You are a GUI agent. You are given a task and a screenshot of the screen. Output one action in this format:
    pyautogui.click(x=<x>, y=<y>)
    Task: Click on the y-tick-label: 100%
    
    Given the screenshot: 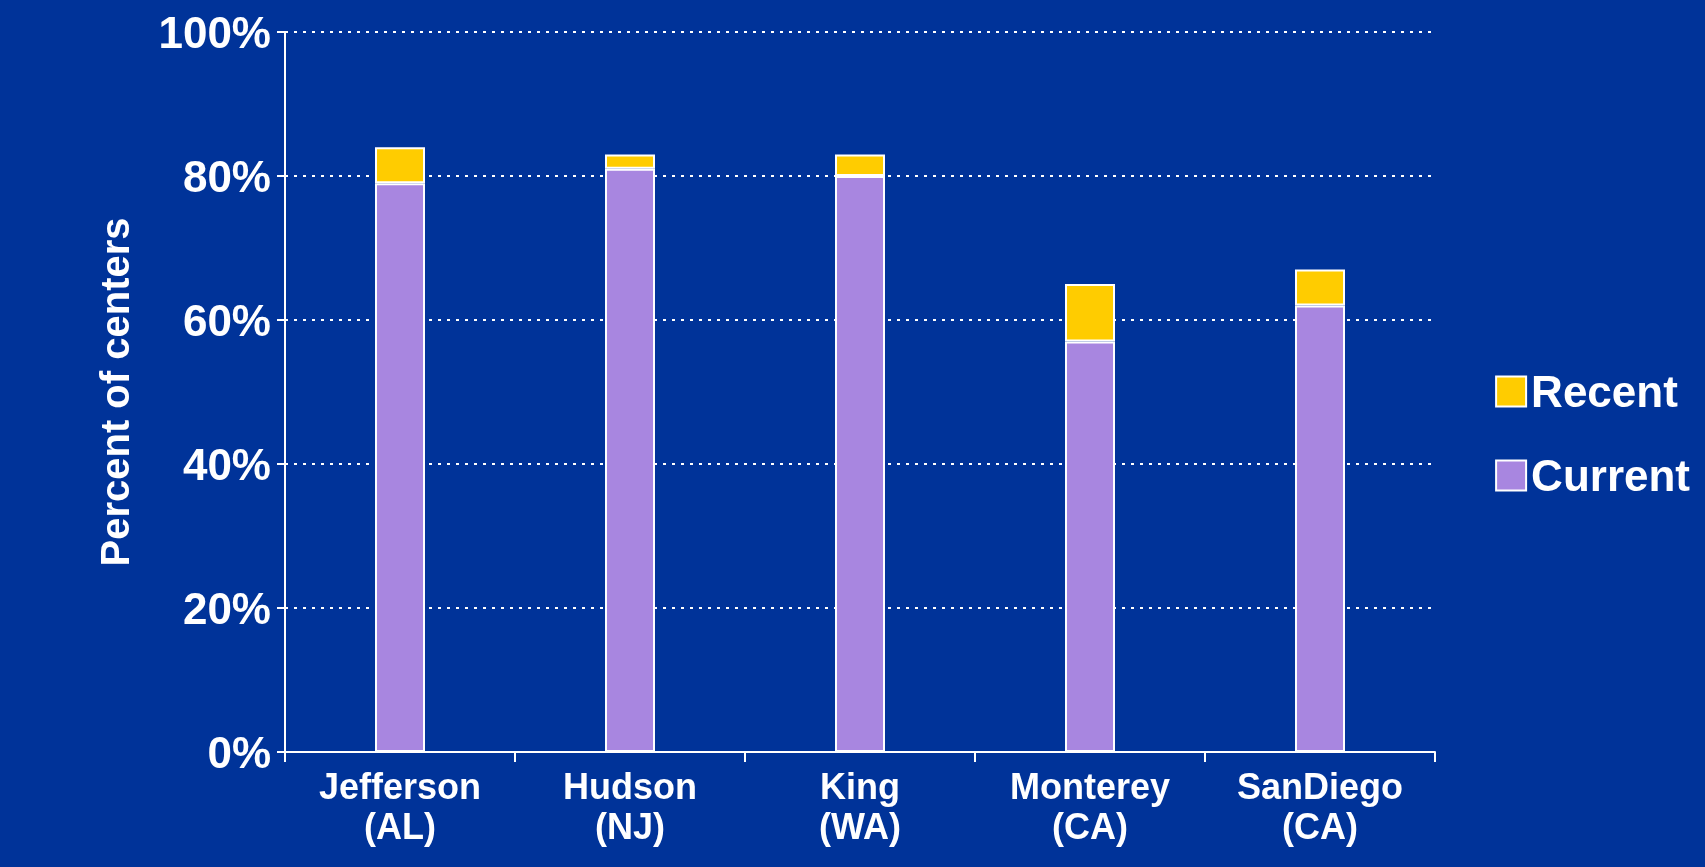 What is the action you would take?
    pyautogui.click(x=214, y=32)
    